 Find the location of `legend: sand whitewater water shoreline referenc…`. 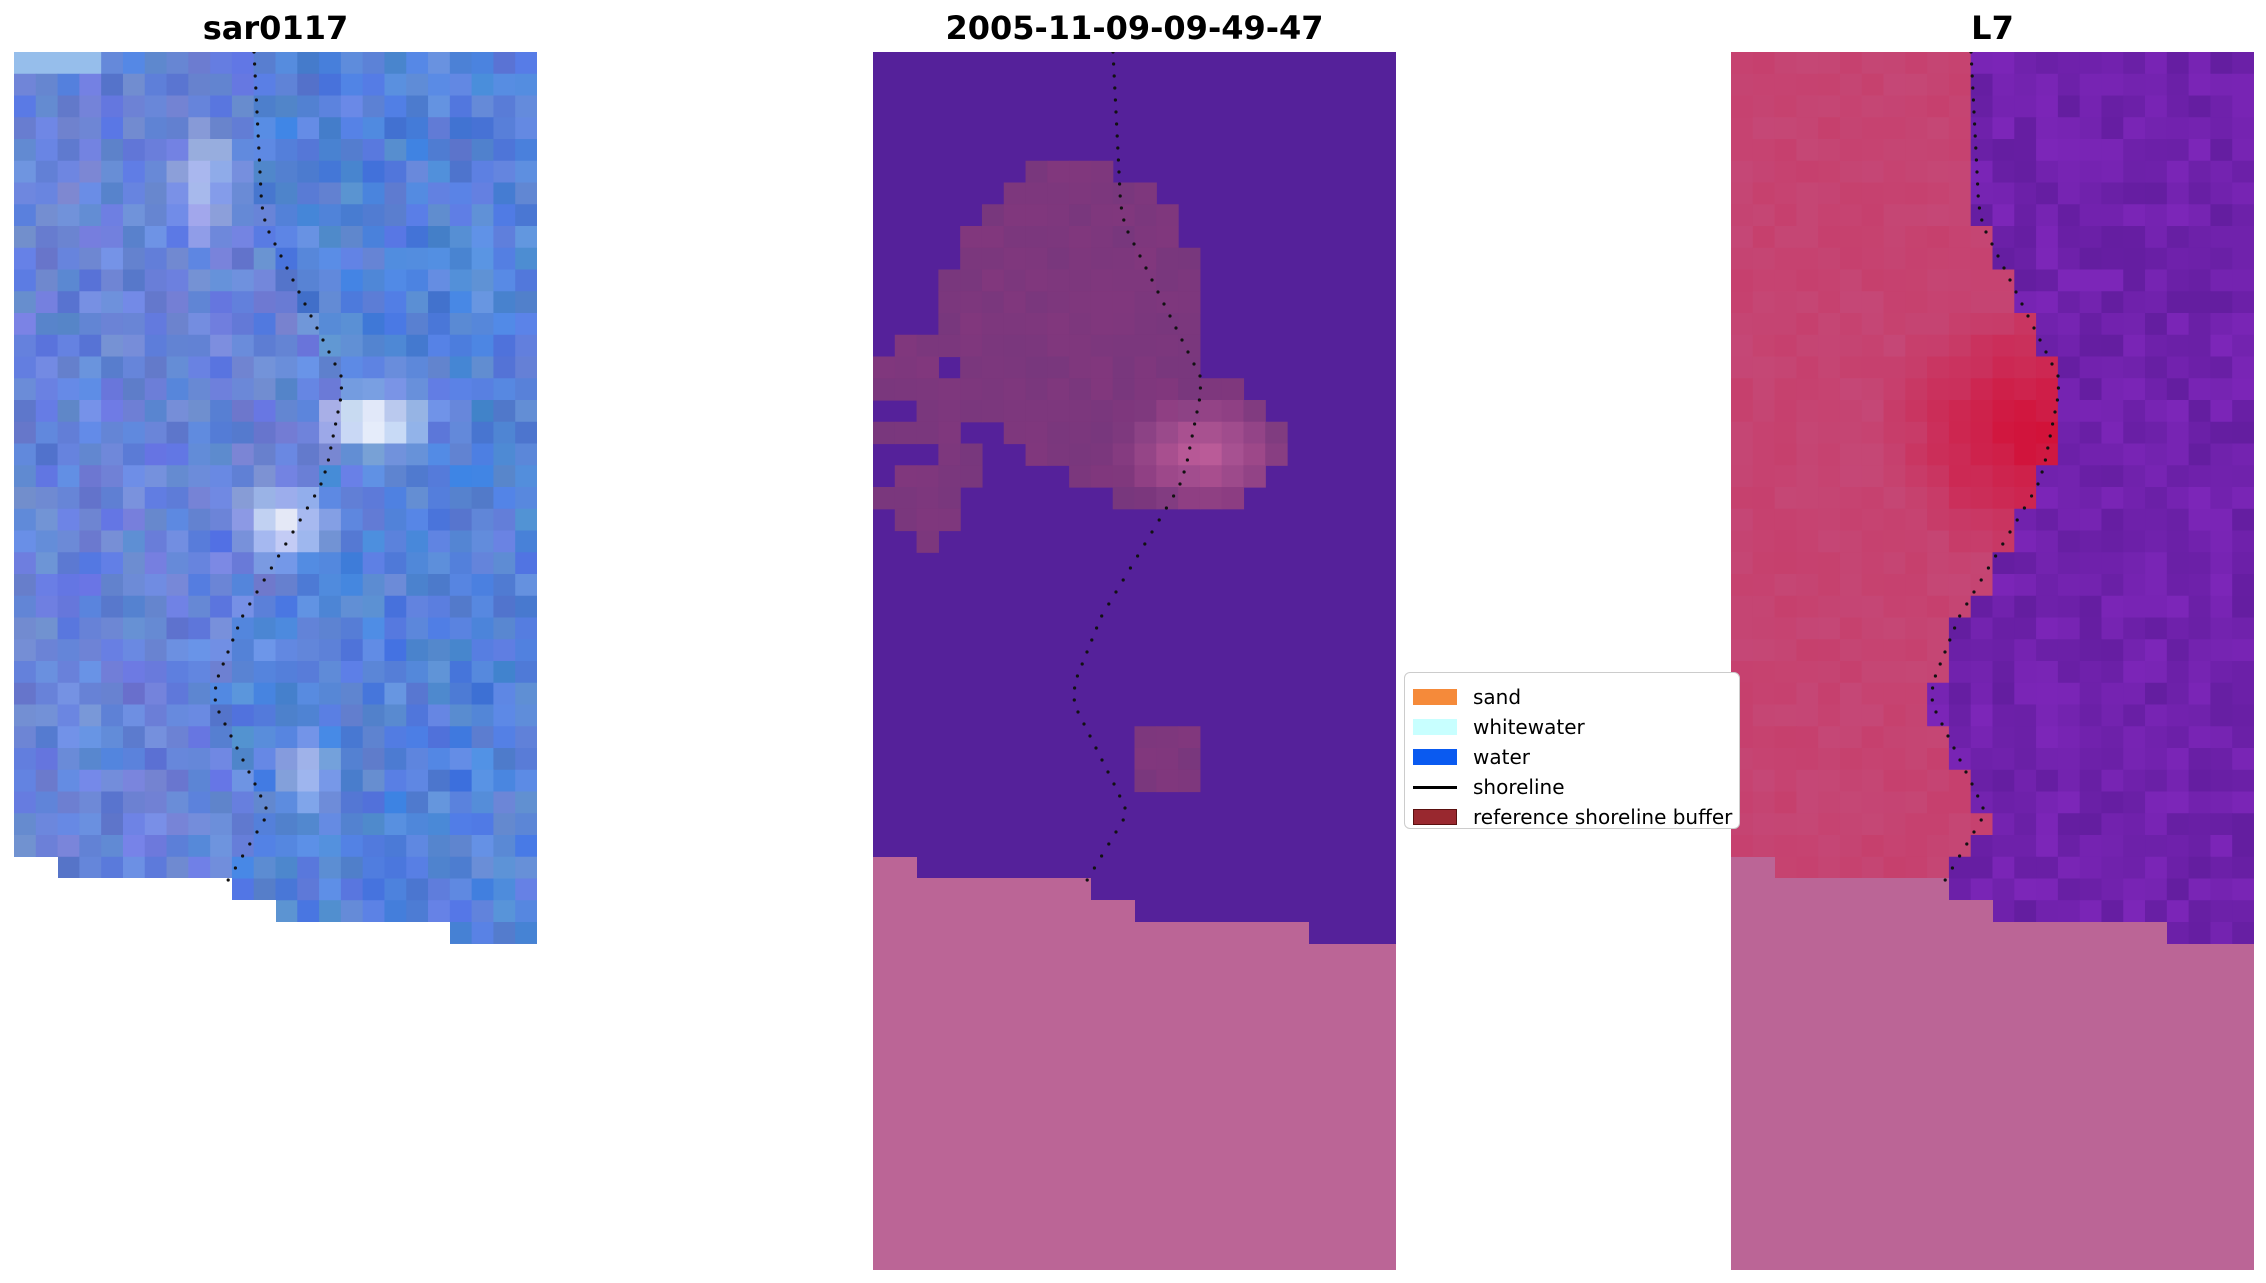

legend: sand whitewater water shoreline referenc… is located at coordinates (1572, 750).